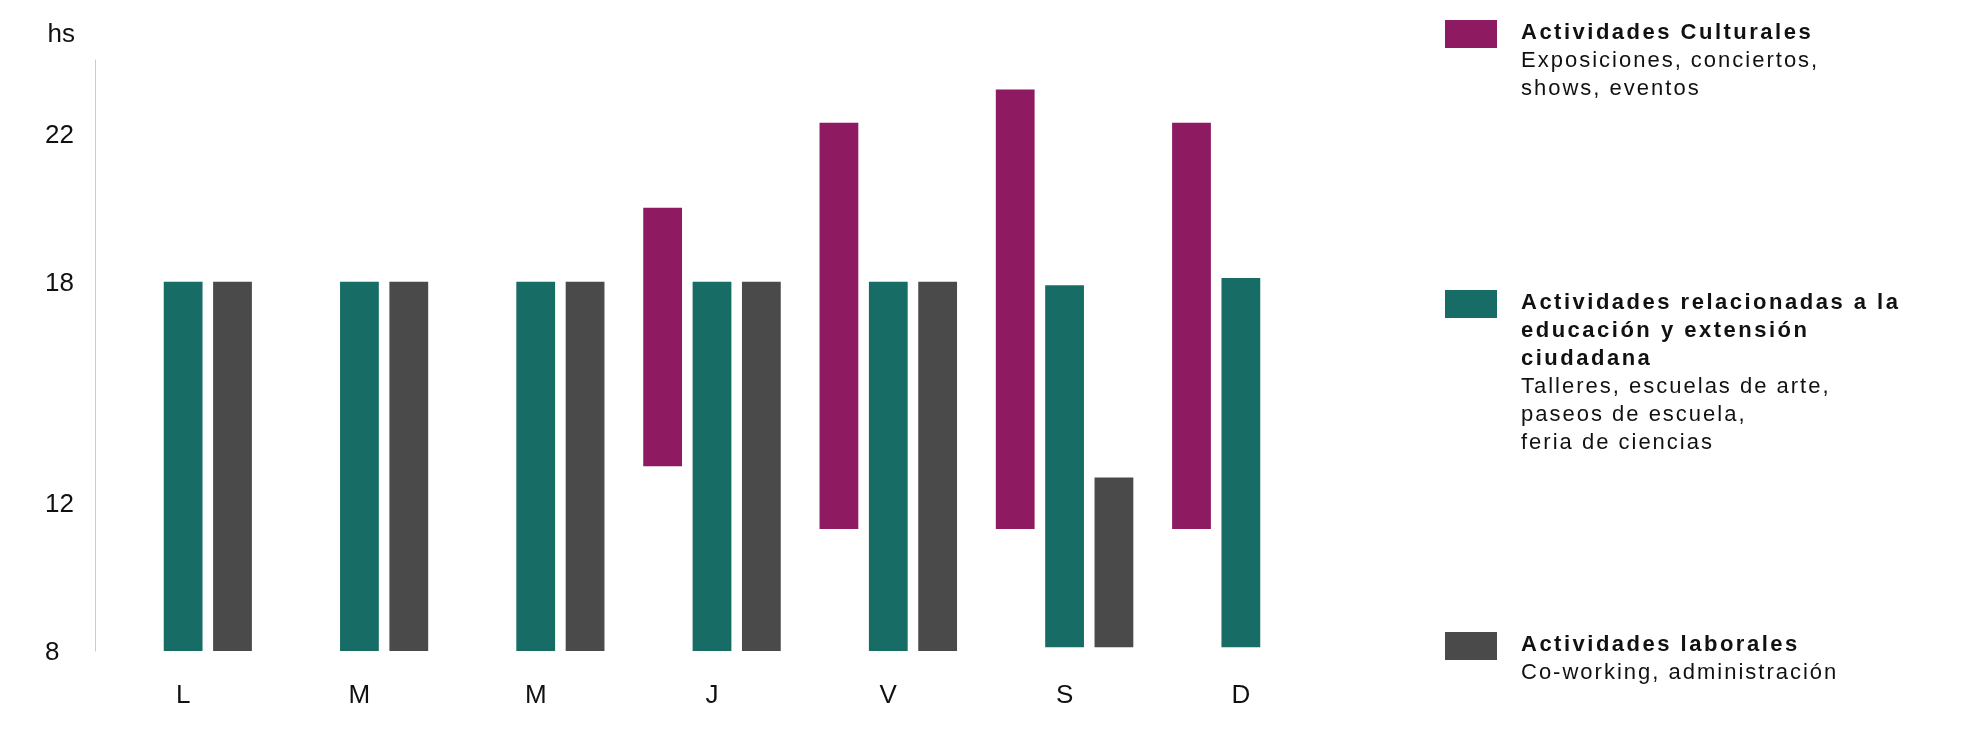 This screenshot has height=731, width=1969. Describe the element at coordinates (59, 281) in the screenshot. I see `y-tick-label: 18` at that location.